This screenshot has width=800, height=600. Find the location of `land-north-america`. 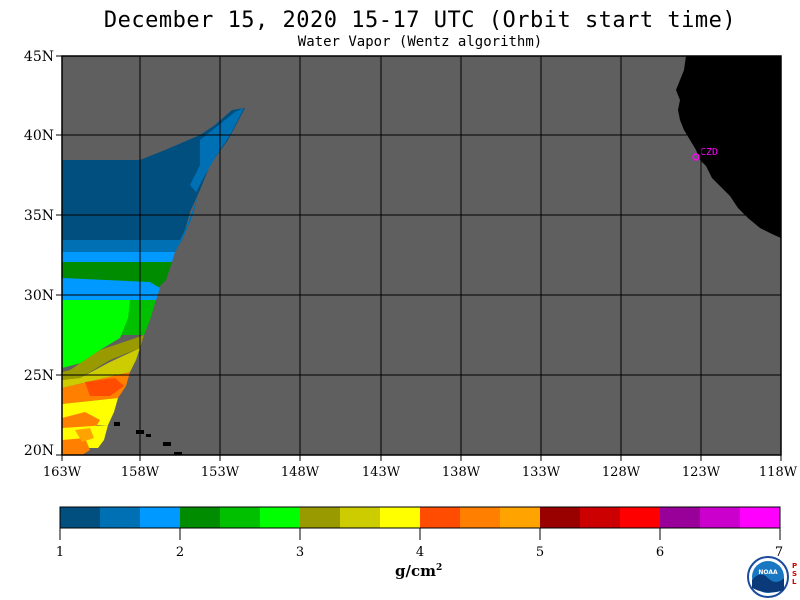

land-north-america is located at coordinates (728, 147).